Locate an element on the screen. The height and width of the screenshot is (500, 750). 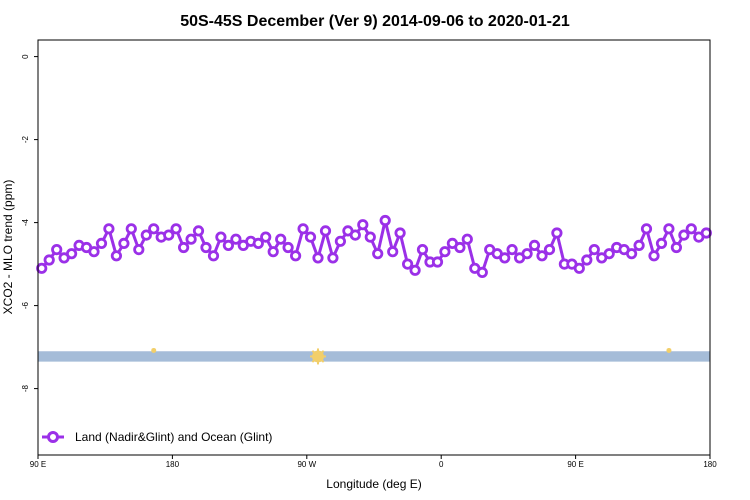
y-axis: 0 -2 -4 -6 -8 is located at coordinates (29, 223).